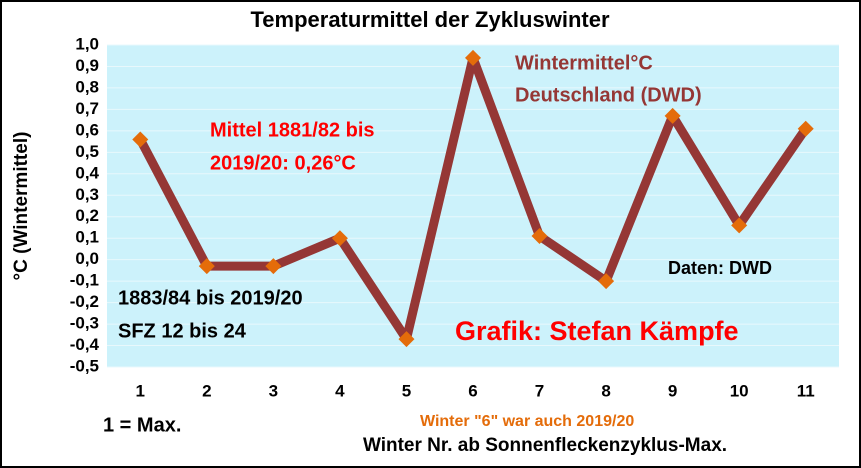 This screenshot has height=468, width=861. Describe the element at coordinates (84, 301) in the screenshot. I see `y-tick-label: -0,2` at that location.